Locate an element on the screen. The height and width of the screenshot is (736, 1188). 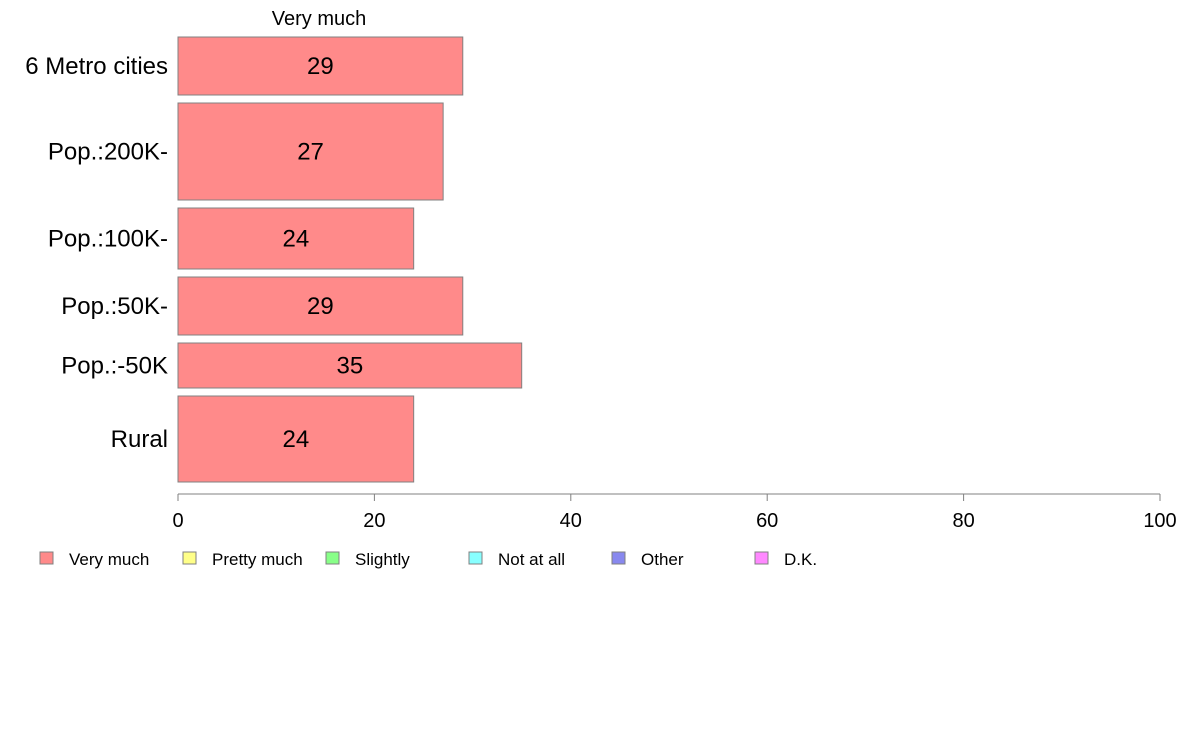
x-tick-label-2: 40 is located at coordinates (571, 521).